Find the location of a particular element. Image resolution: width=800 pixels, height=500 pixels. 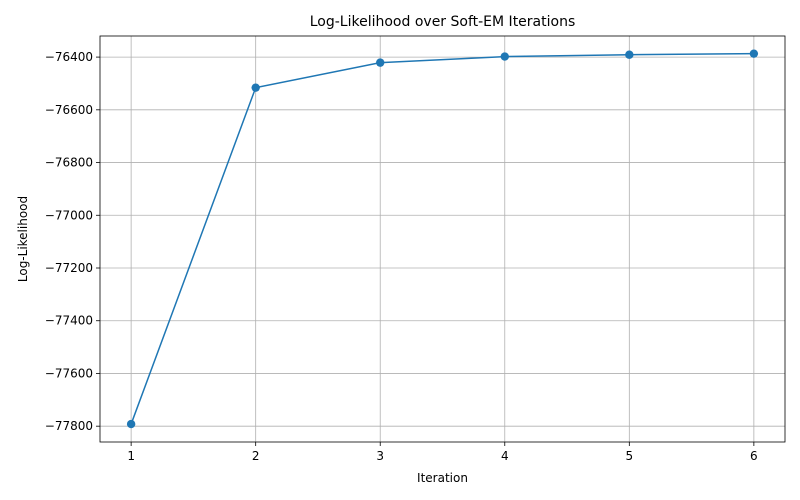

x-tick-label: 4 is located at coordinates (505, 456).